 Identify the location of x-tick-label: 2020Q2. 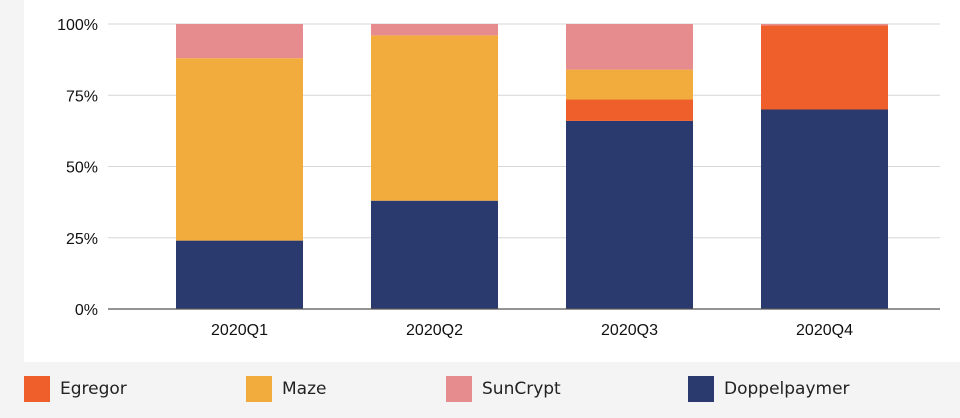
(434, 330).